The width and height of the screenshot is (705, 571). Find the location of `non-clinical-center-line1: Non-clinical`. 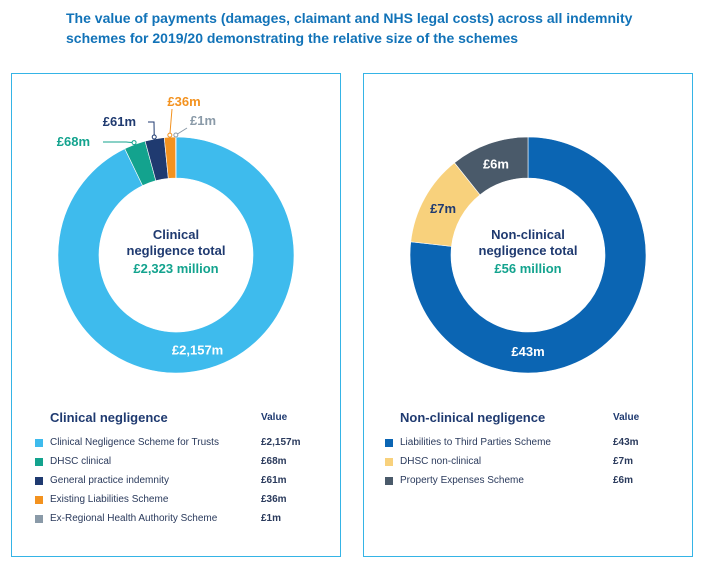

non-clinical-center-line1: Non-clinical is located at coordinates (528, 234).